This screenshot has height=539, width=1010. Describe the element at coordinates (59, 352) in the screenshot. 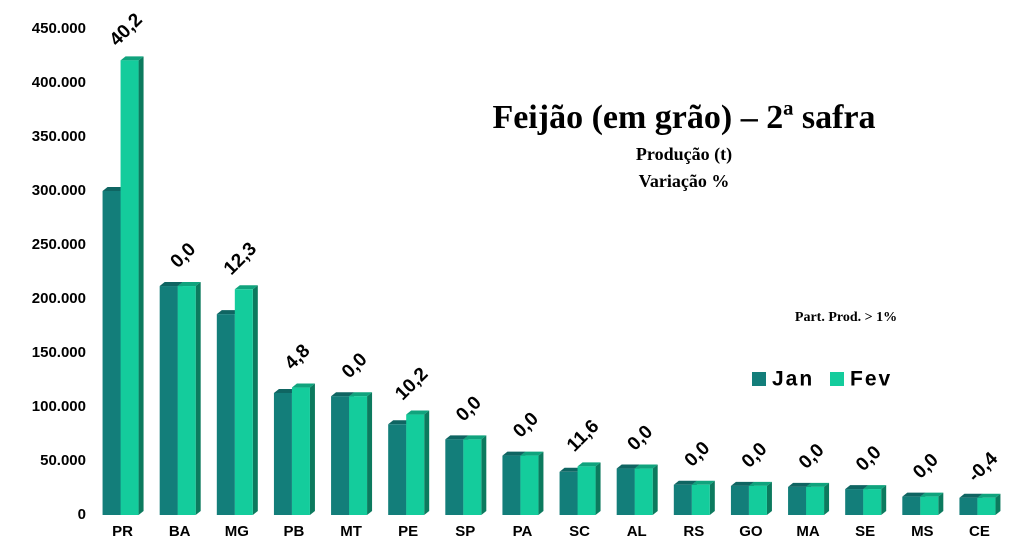

I see `y-tick-label: 150.000` at that location.